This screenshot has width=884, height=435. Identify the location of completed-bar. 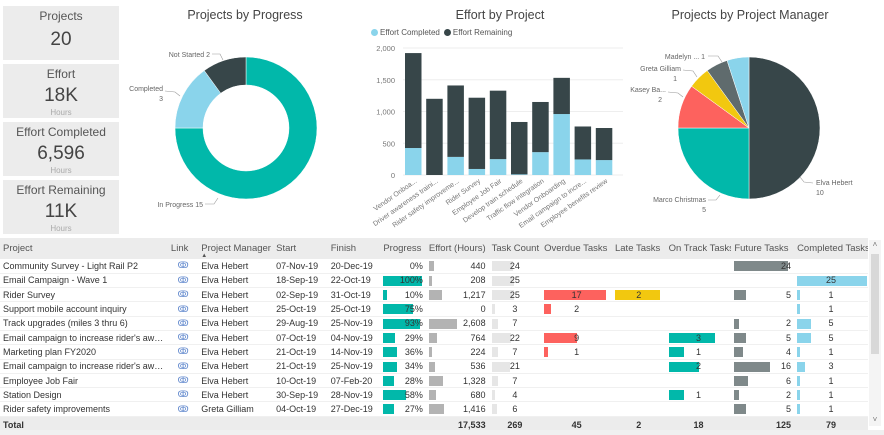
(799, 295).